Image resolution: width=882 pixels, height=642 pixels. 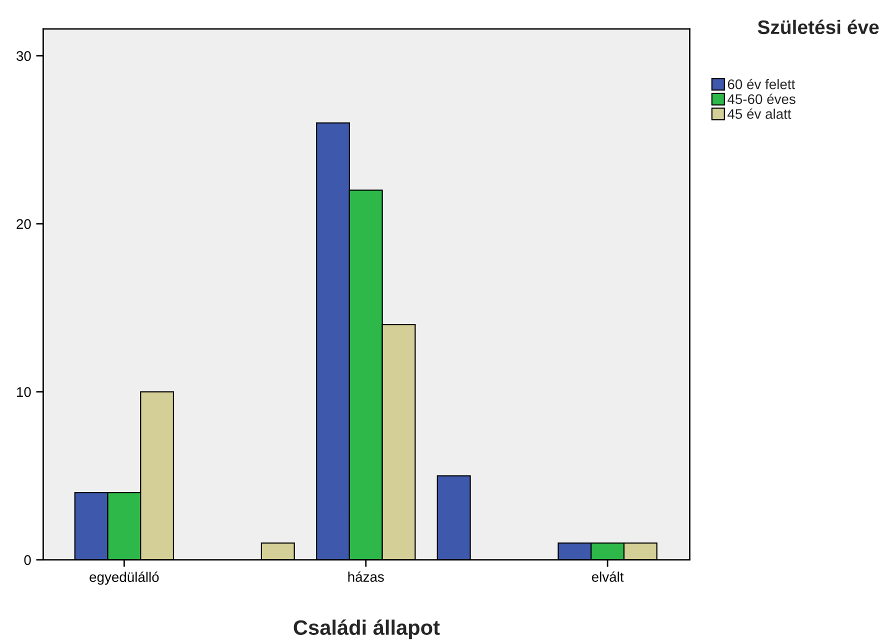 What do you see at coordinates (608, 576) in the screenshot?
I see `x-tick-label: elvált` at bounding box center [608, 576].